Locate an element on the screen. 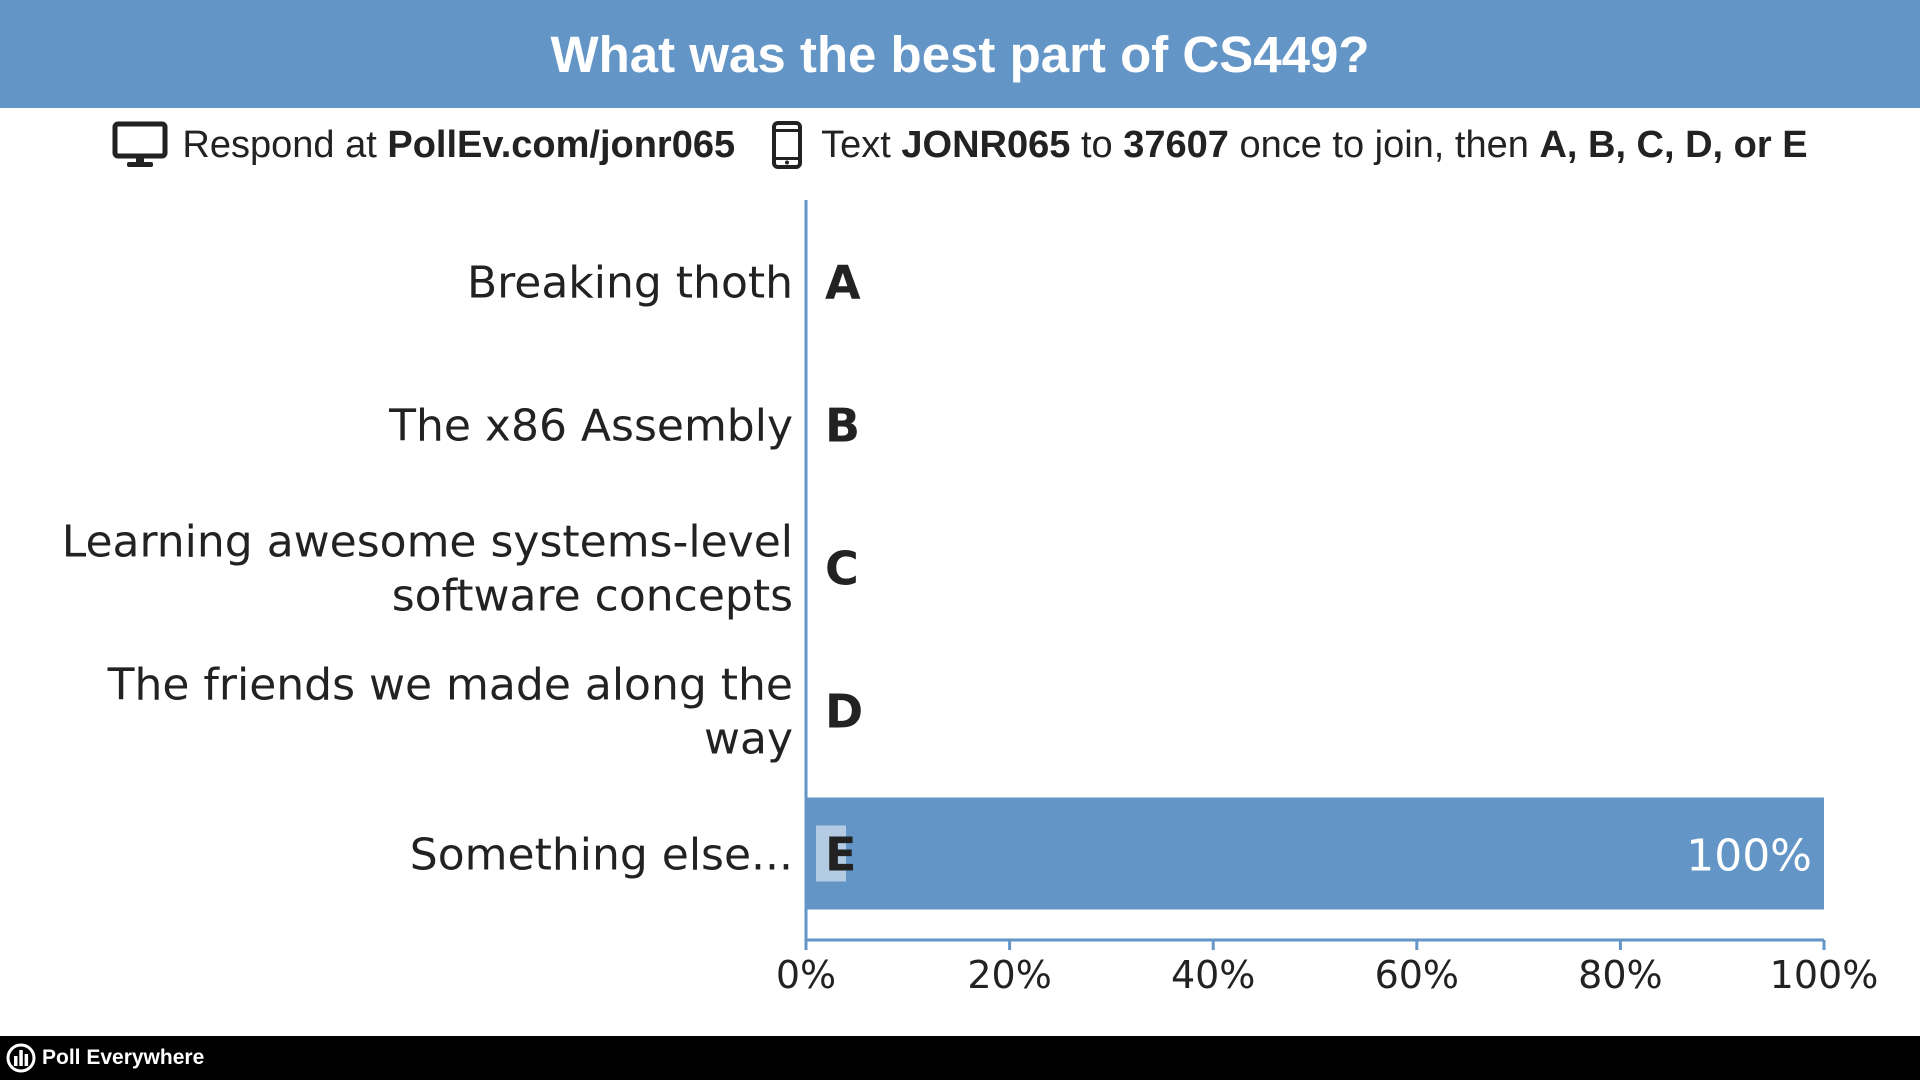 This screenshot has width=1920, height=1080. web-response-instruction: Respond at PollEv.com/jonr065 is located at coordinates (423, 145).